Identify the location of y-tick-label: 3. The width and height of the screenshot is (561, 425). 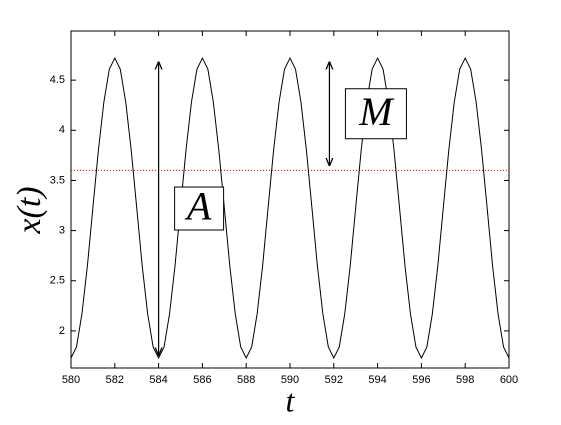
(62, 230).